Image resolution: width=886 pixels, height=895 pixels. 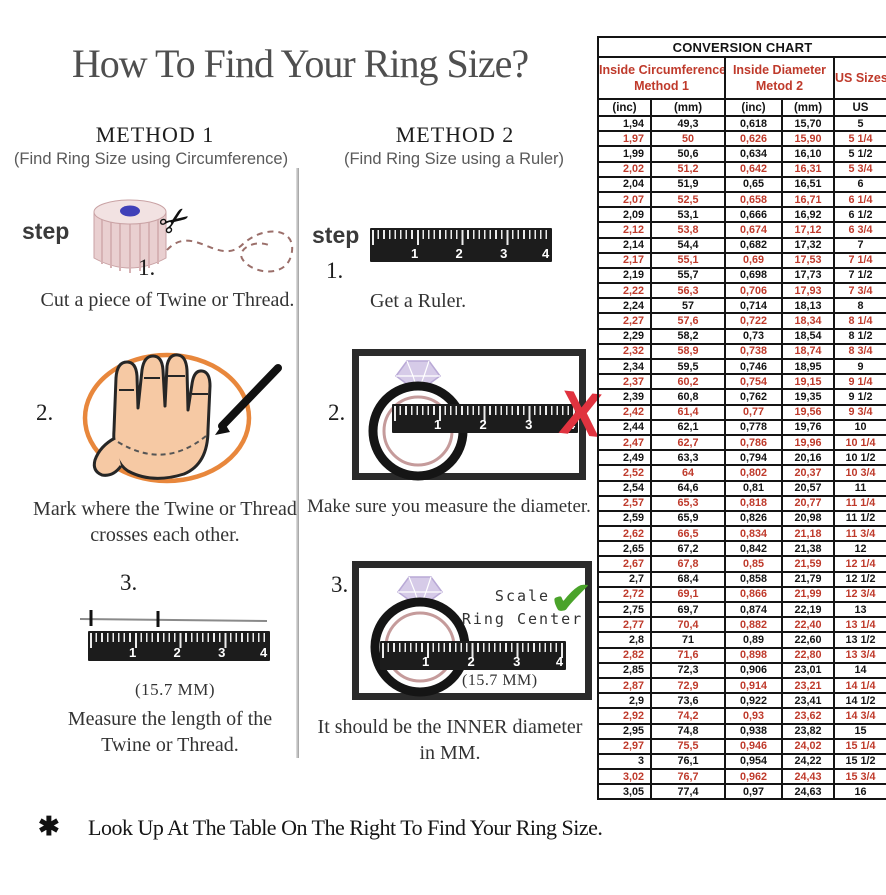 I want to click on table-cell: 17,53, so click(x=808, y=260).